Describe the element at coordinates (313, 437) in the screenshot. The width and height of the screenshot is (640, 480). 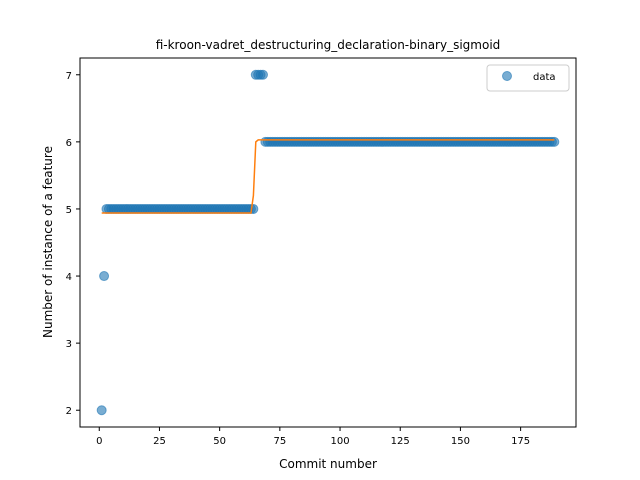
I see `x-axis: 0 25 50 75 100 125 150 175` at that location.